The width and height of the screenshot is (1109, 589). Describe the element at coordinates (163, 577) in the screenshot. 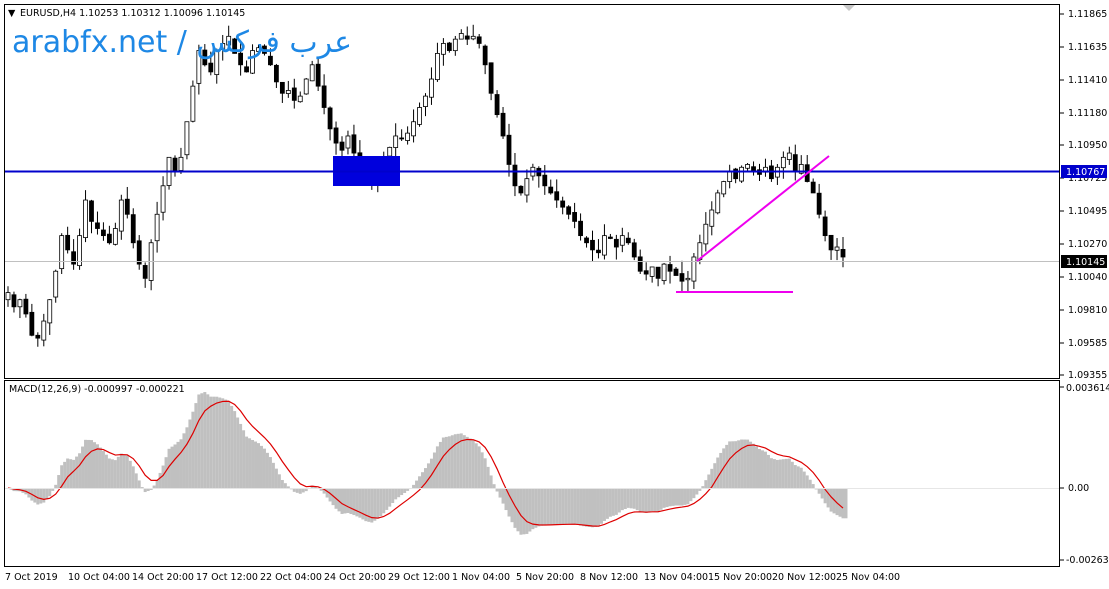

I see `time-tick: 14 Oct 20:00` at that location.